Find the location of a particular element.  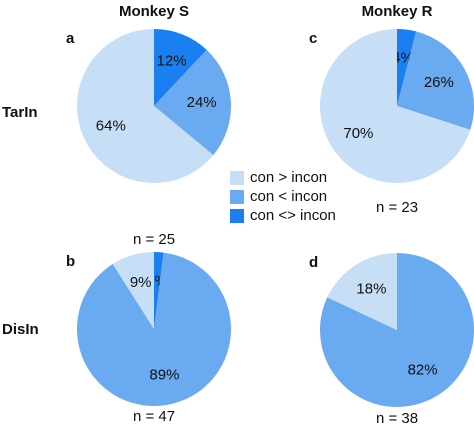

sample-size: n = 25 is located at coordinates (154, 239).